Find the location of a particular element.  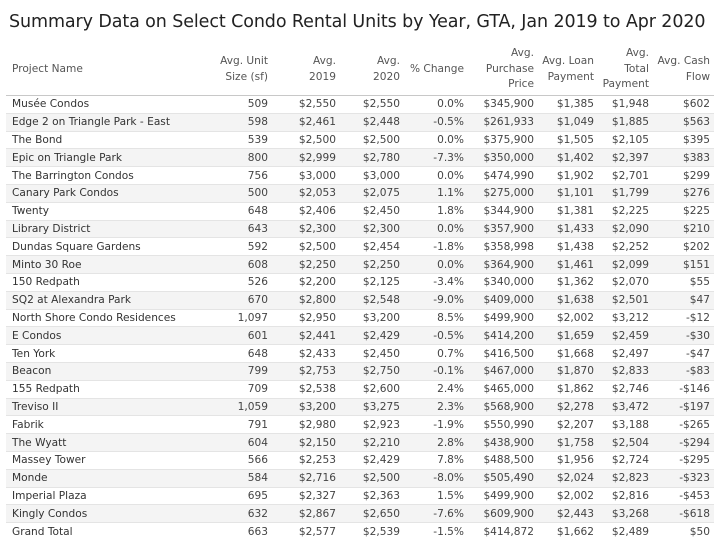

cell-avg-2020: $2,125 is located at coordinates (372, 282).